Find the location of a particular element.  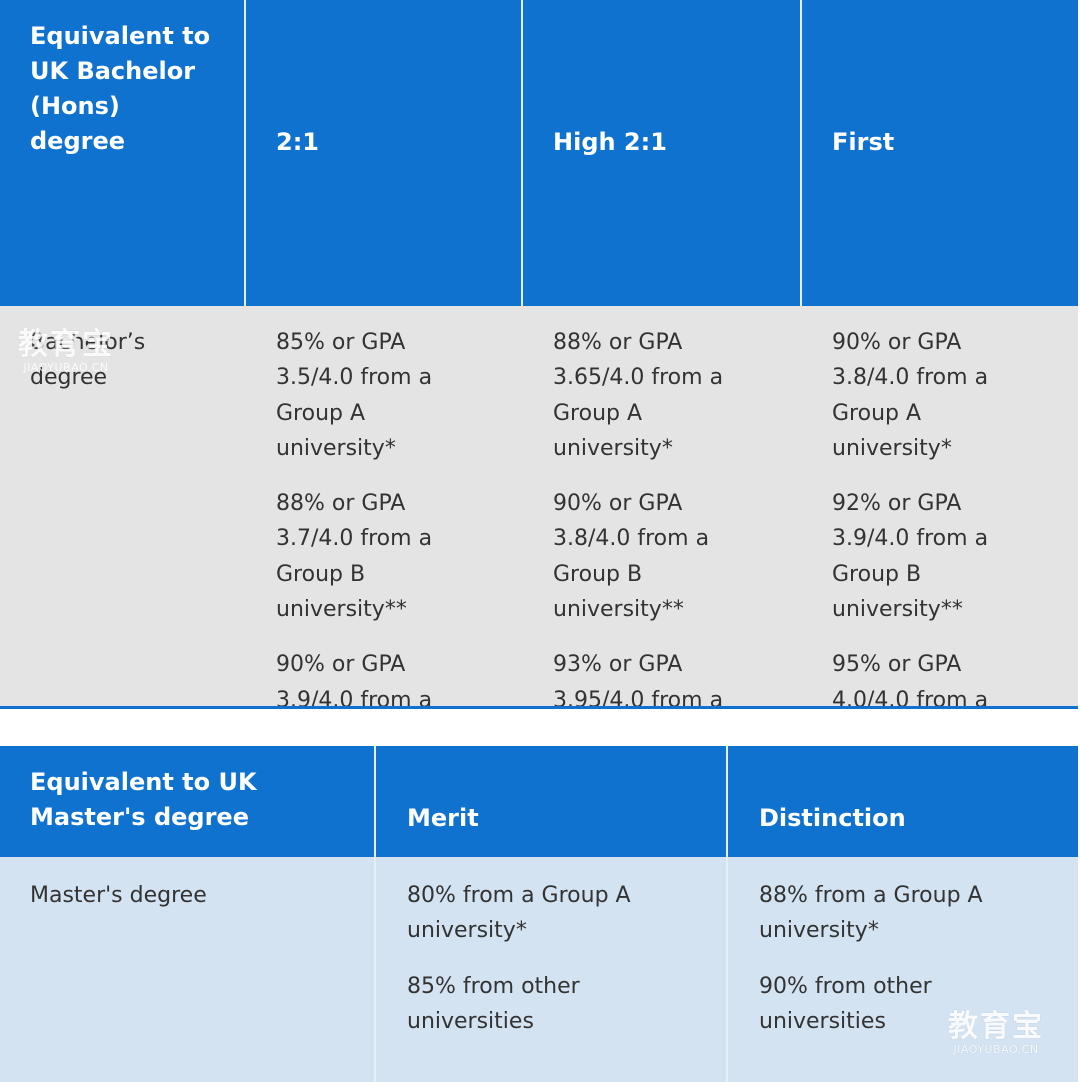

header-distinction: Distinction is located at coordinates (902, 801).